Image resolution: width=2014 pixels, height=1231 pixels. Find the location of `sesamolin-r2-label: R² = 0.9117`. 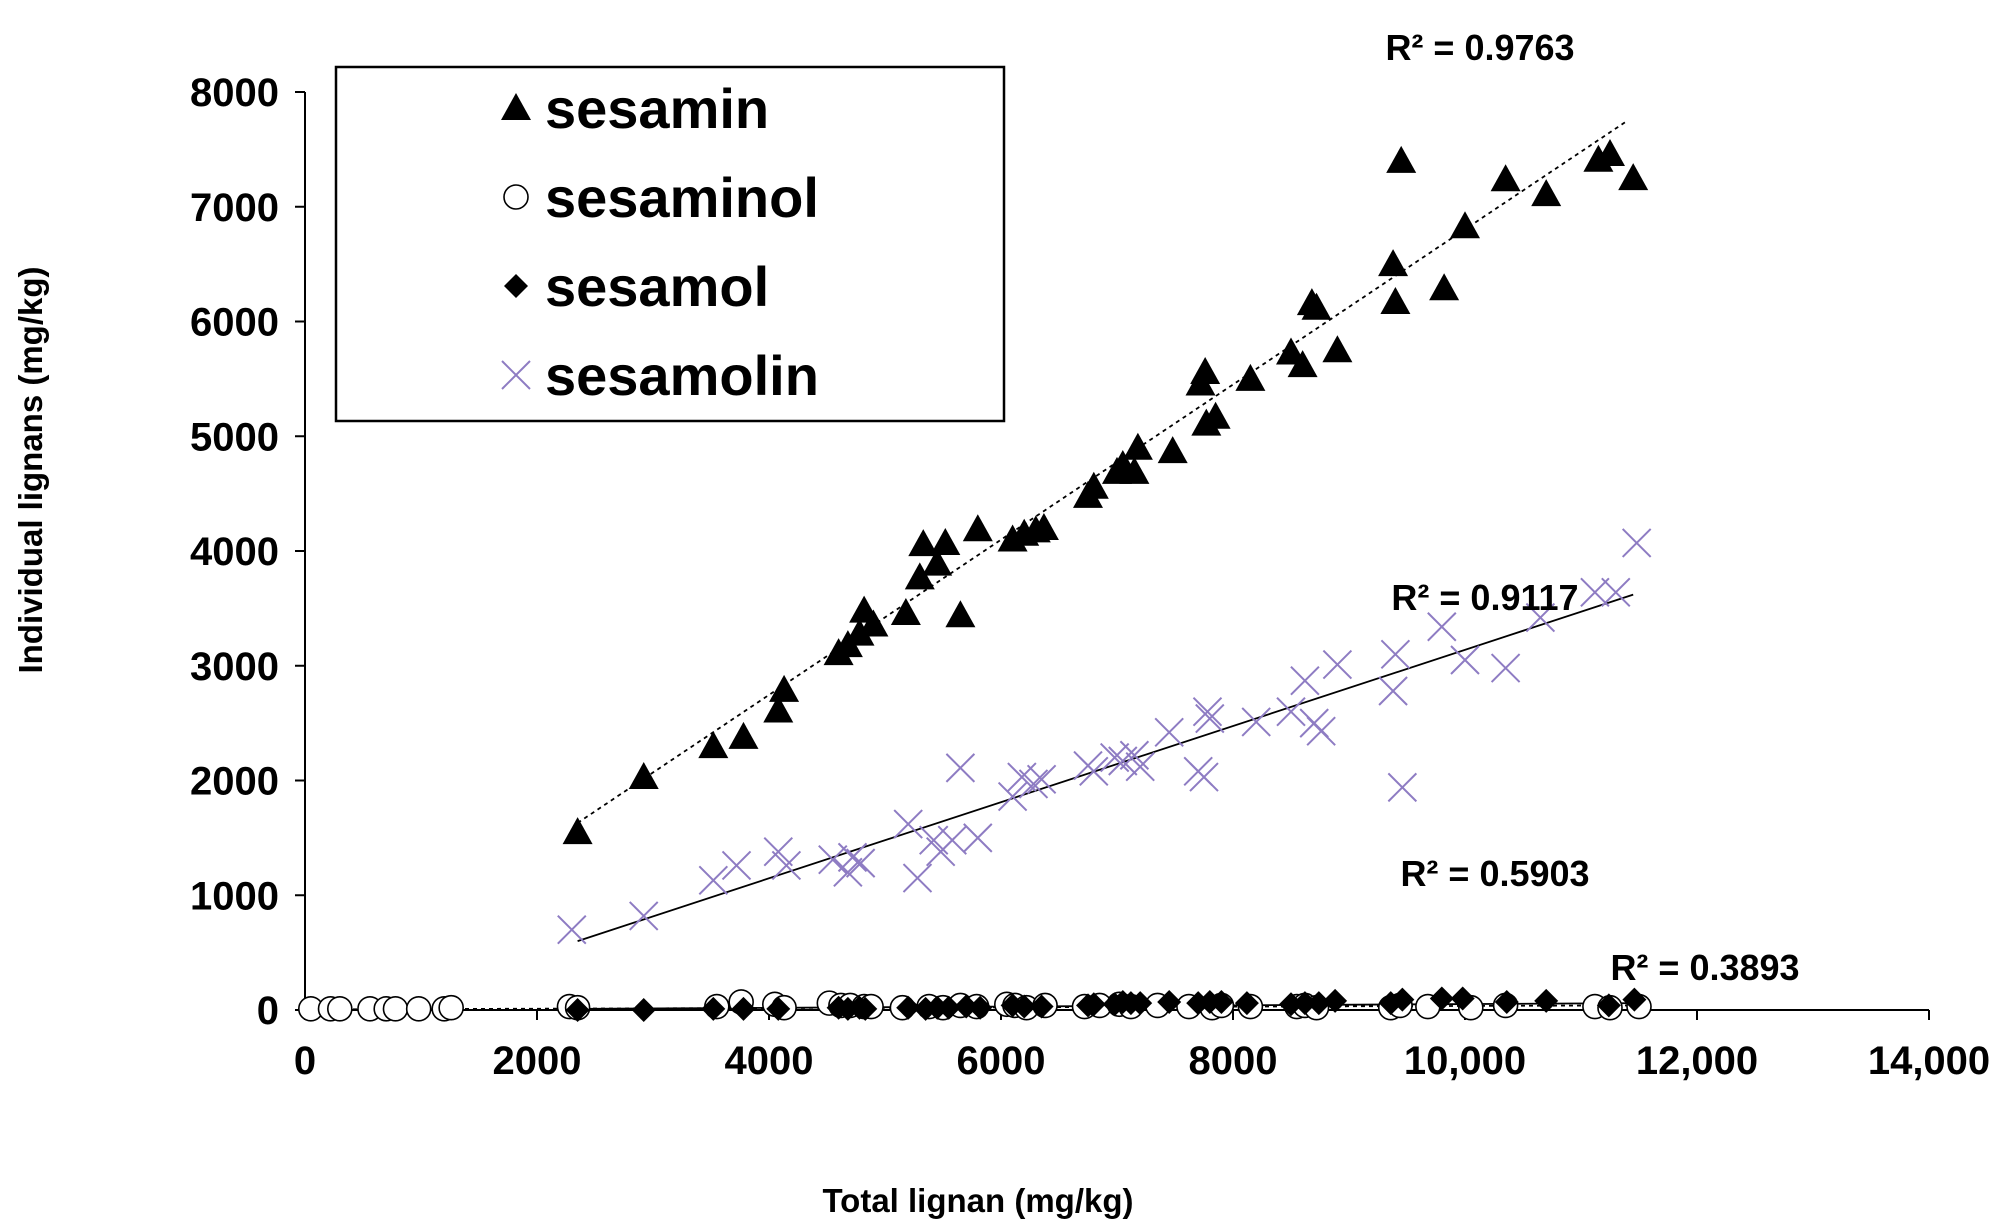

sesamolin-r2-label: R² = 0.9117 is located at coordinates (1484, 597).